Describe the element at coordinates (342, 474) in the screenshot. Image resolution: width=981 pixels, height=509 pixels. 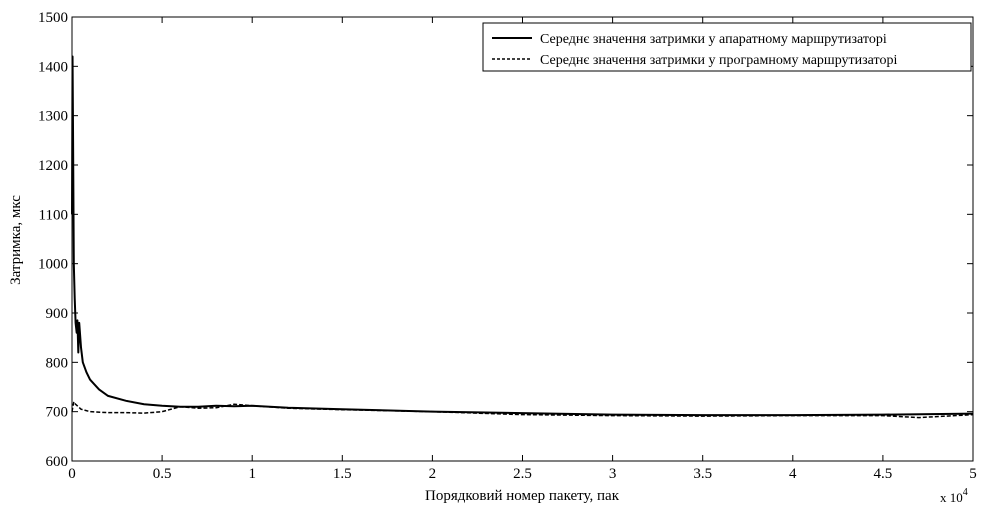
I see `x-tick-label: 1.5` at that location.